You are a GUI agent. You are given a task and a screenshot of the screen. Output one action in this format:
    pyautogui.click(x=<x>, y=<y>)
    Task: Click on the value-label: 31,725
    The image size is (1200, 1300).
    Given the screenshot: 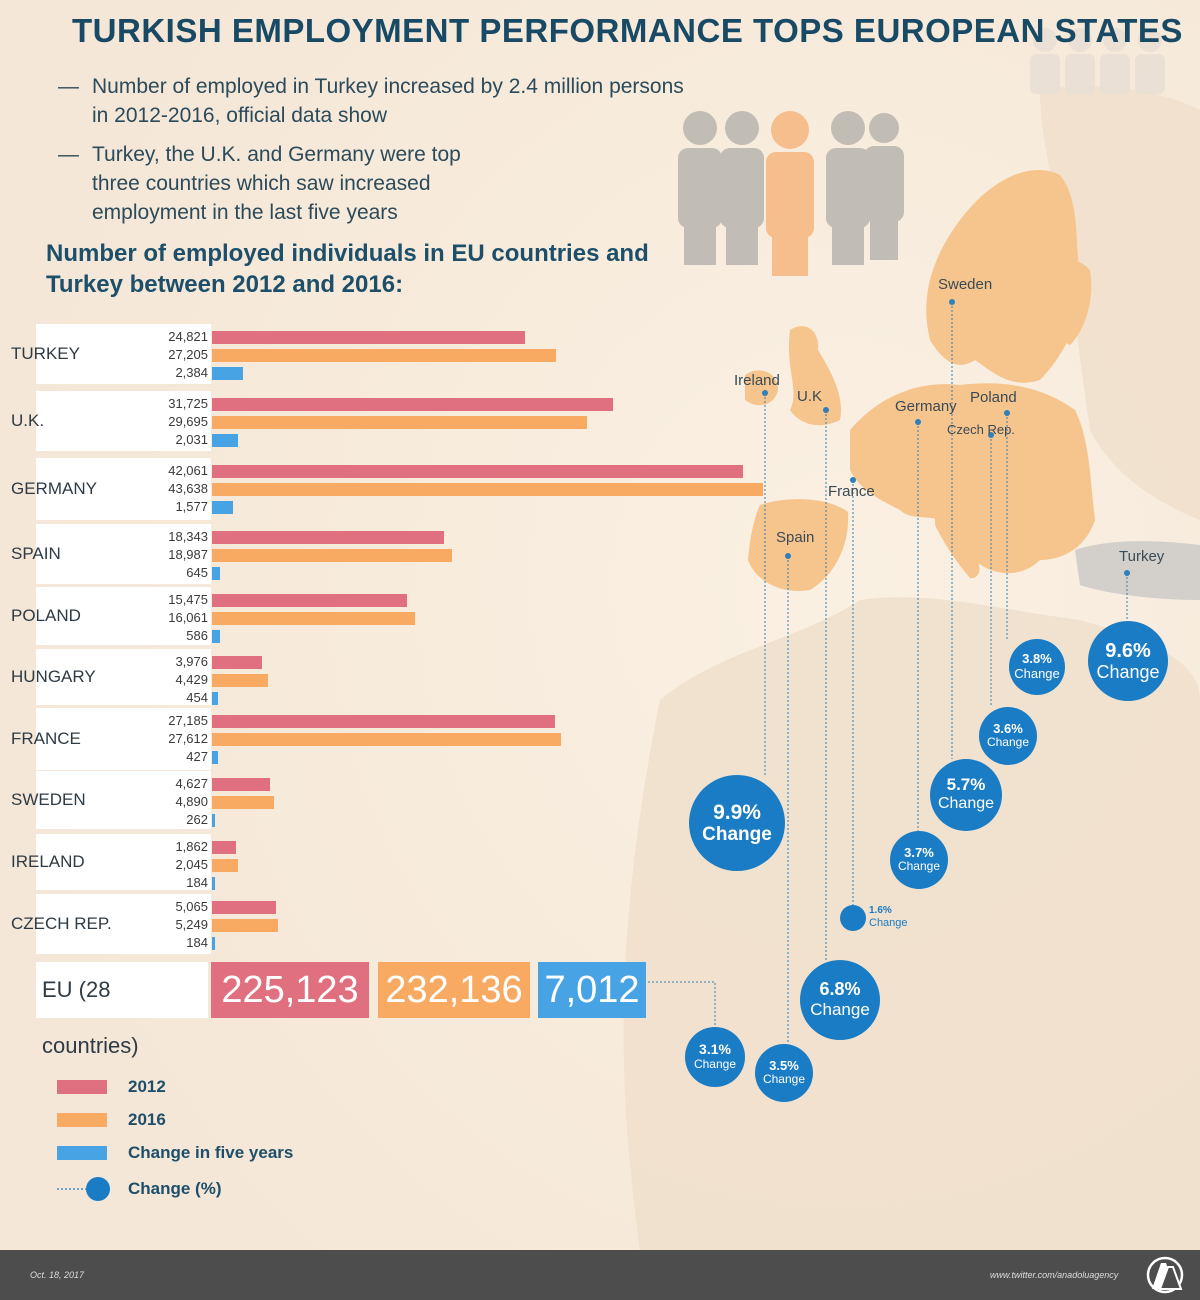 What is the action you would take?
    pyautogui.click(x=188, y=403)
    